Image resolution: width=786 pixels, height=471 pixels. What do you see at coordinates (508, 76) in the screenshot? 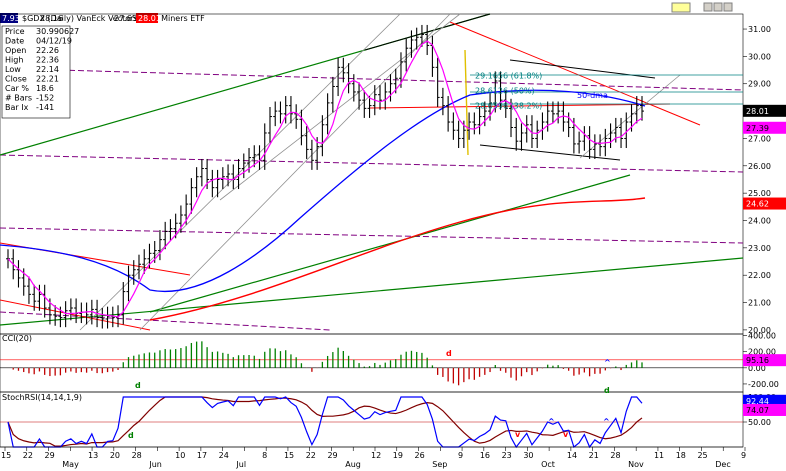
I see `price-annotation: 29.1656 (61.8%)` at bounding box center [508, 76].